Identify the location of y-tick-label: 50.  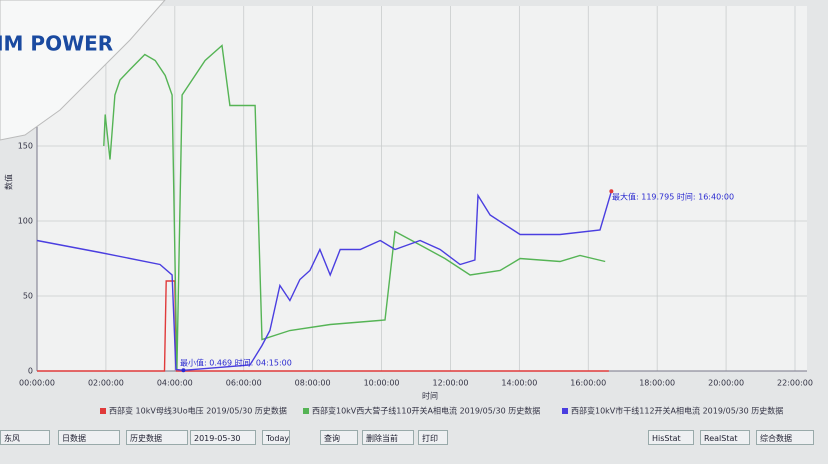
(28, 296).